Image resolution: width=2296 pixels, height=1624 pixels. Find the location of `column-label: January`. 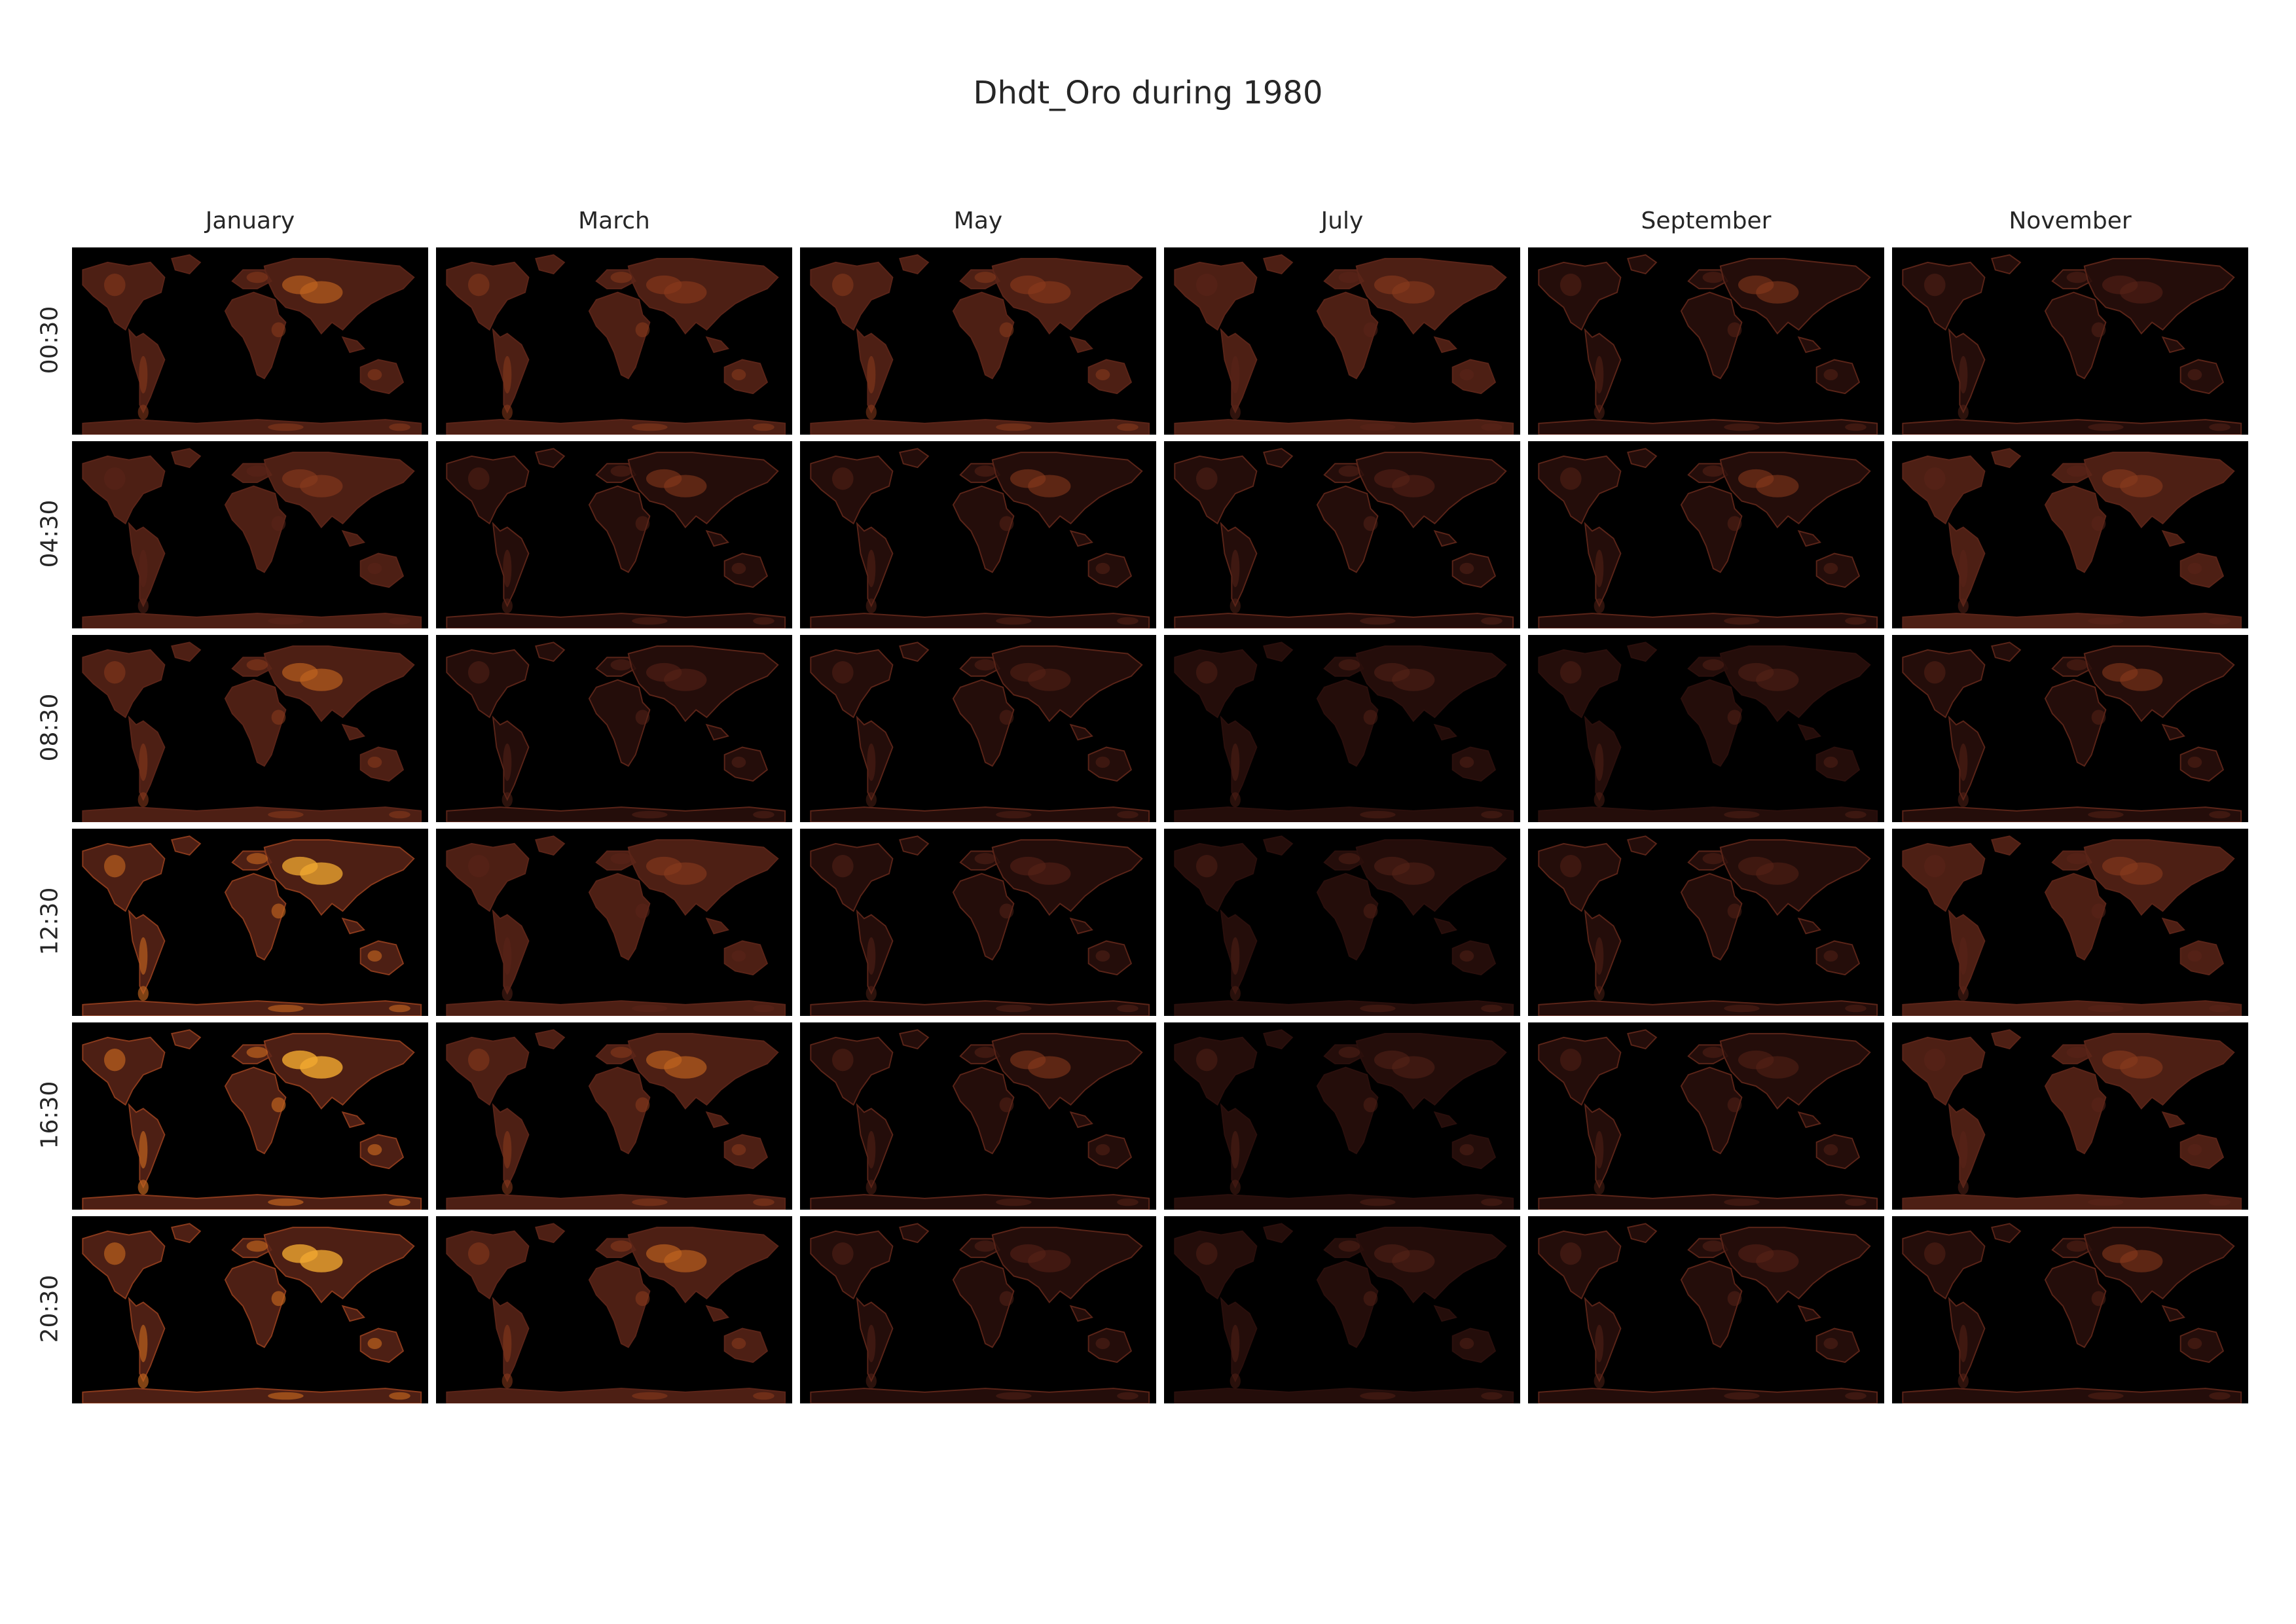

column-label: January is located at coordinates (250, 221).